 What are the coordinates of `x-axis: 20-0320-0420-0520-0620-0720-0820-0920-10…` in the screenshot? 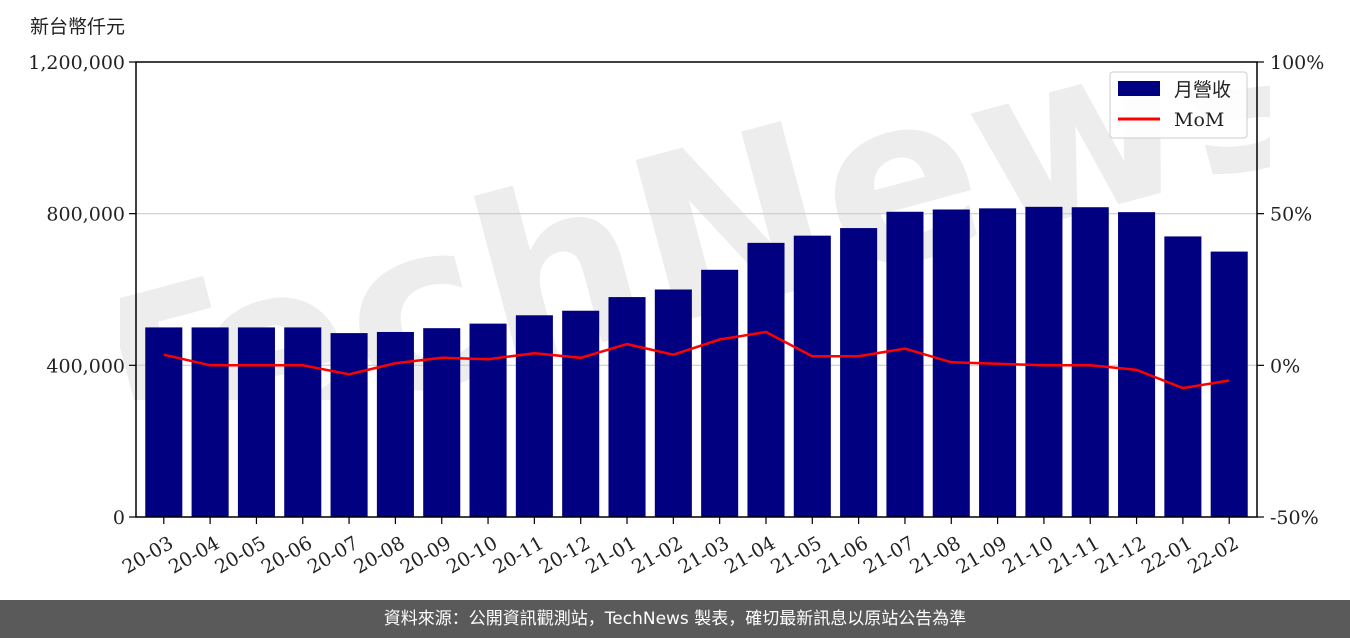 It's located at (681, 547).